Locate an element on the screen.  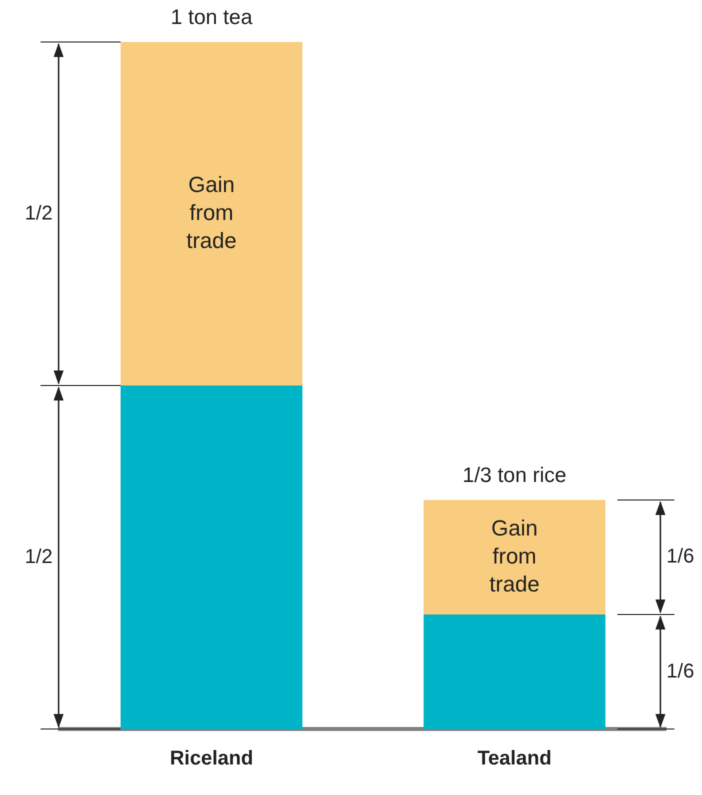
series-label: Gain from trade is located at coordinates (514, 555).